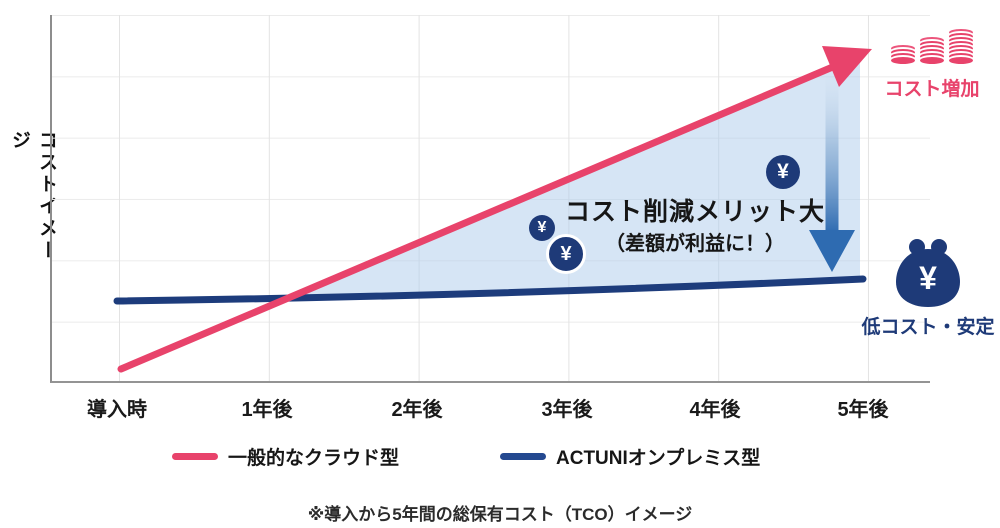  Describe the element at coordinates (567, 410) in the screenshot. I see `x-axis-label-3: 3年後` at that location.